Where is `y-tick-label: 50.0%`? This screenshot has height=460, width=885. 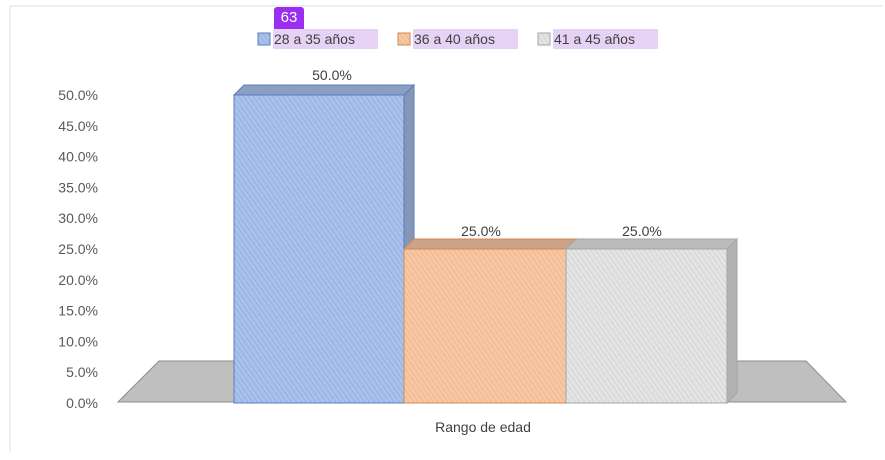 y-tick-label: 50.0% is located at coordinates (78, 95).